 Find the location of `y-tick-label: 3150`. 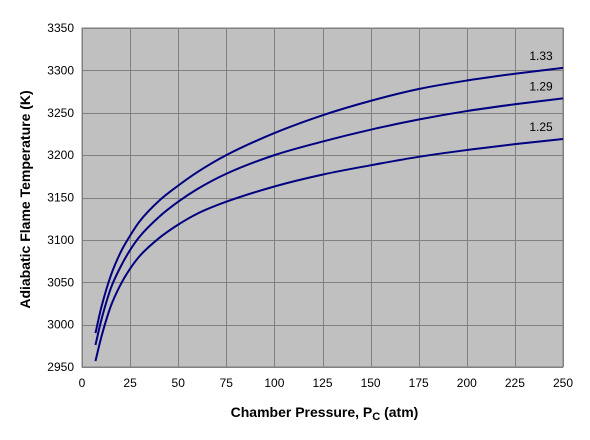

y-tick-label: 3150 is located at coordinates (60, 198).